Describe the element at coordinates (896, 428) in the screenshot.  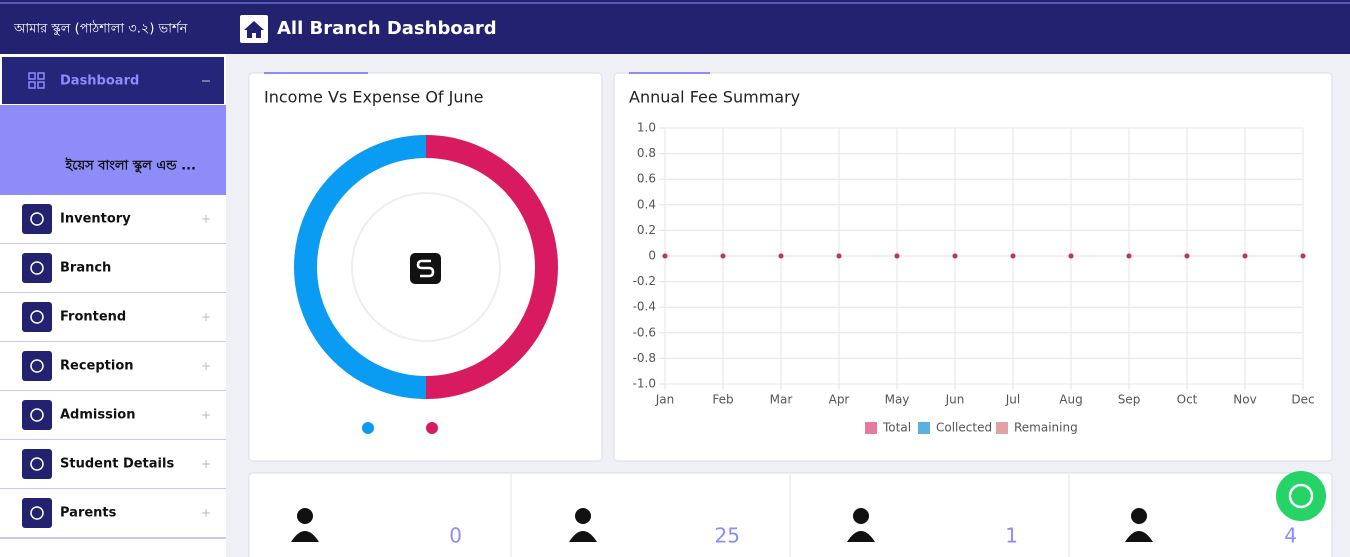
I see `legend-label: Total` at that location.